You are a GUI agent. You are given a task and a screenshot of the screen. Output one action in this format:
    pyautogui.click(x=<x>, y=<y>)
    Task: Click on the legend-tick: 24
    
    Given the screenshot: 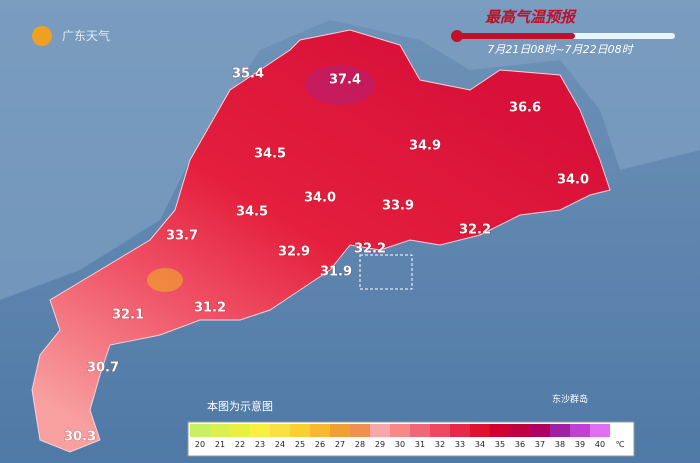 What is the action you would take?
    pyautogui.click(x=280, y=444)
    